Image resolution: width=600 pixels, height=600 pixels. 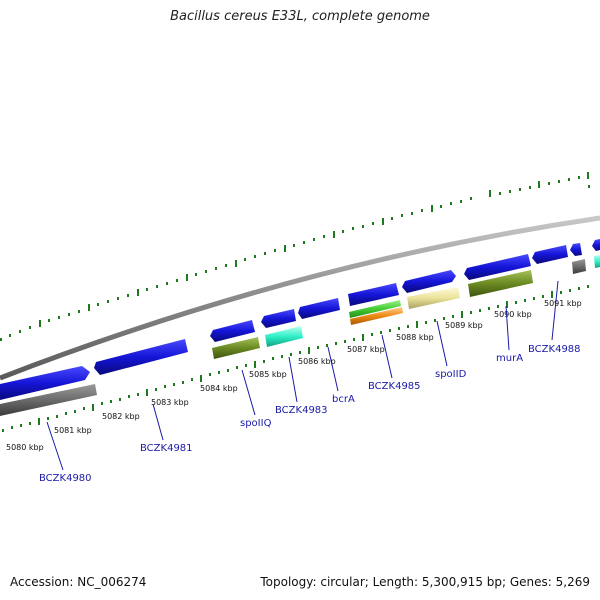 I want to click on gene-label: BCZK4980, so click(x=65, y=478).